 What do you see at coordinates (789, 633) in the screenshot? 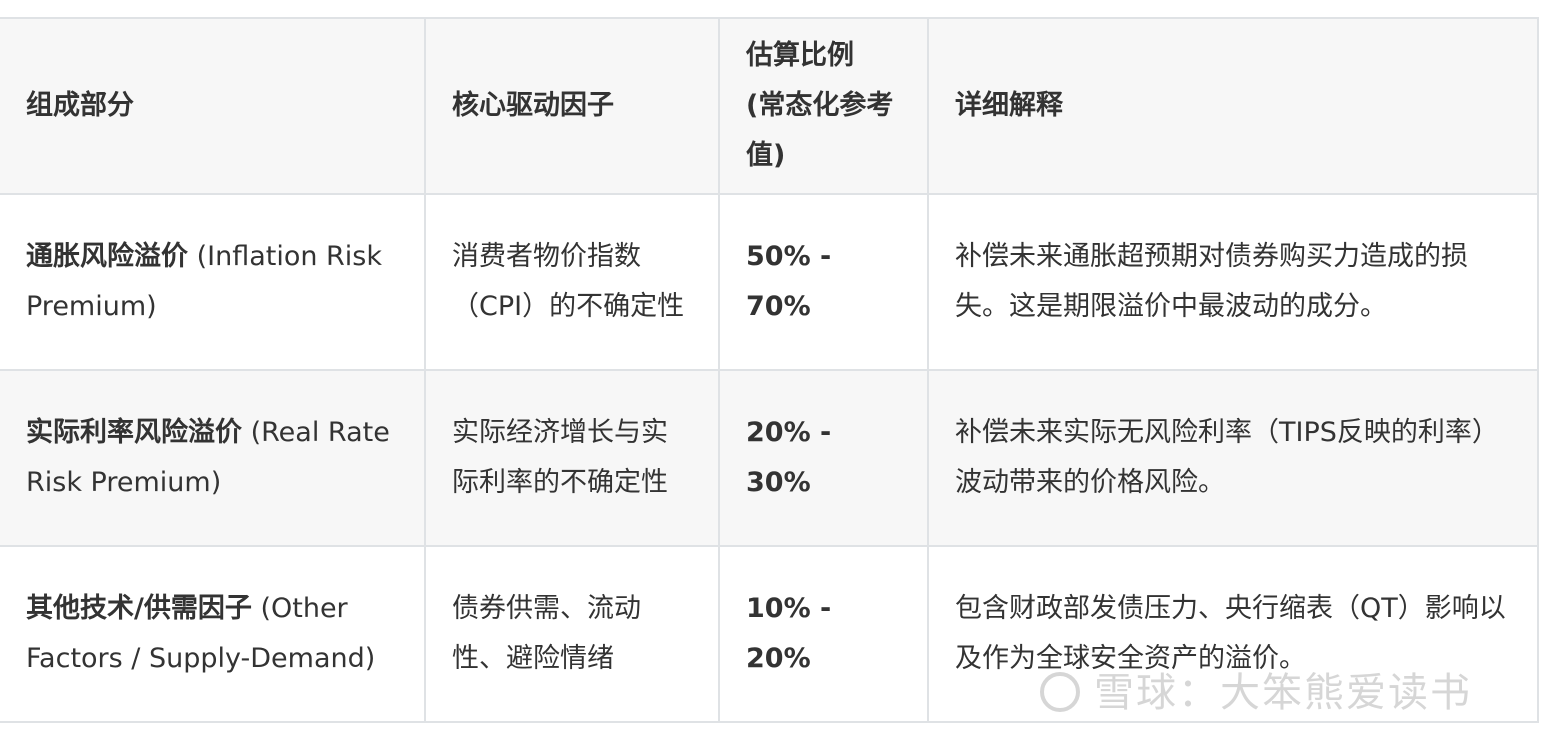
I see `ratio-value: 10% - 20%` at bounding box center [789, 633].